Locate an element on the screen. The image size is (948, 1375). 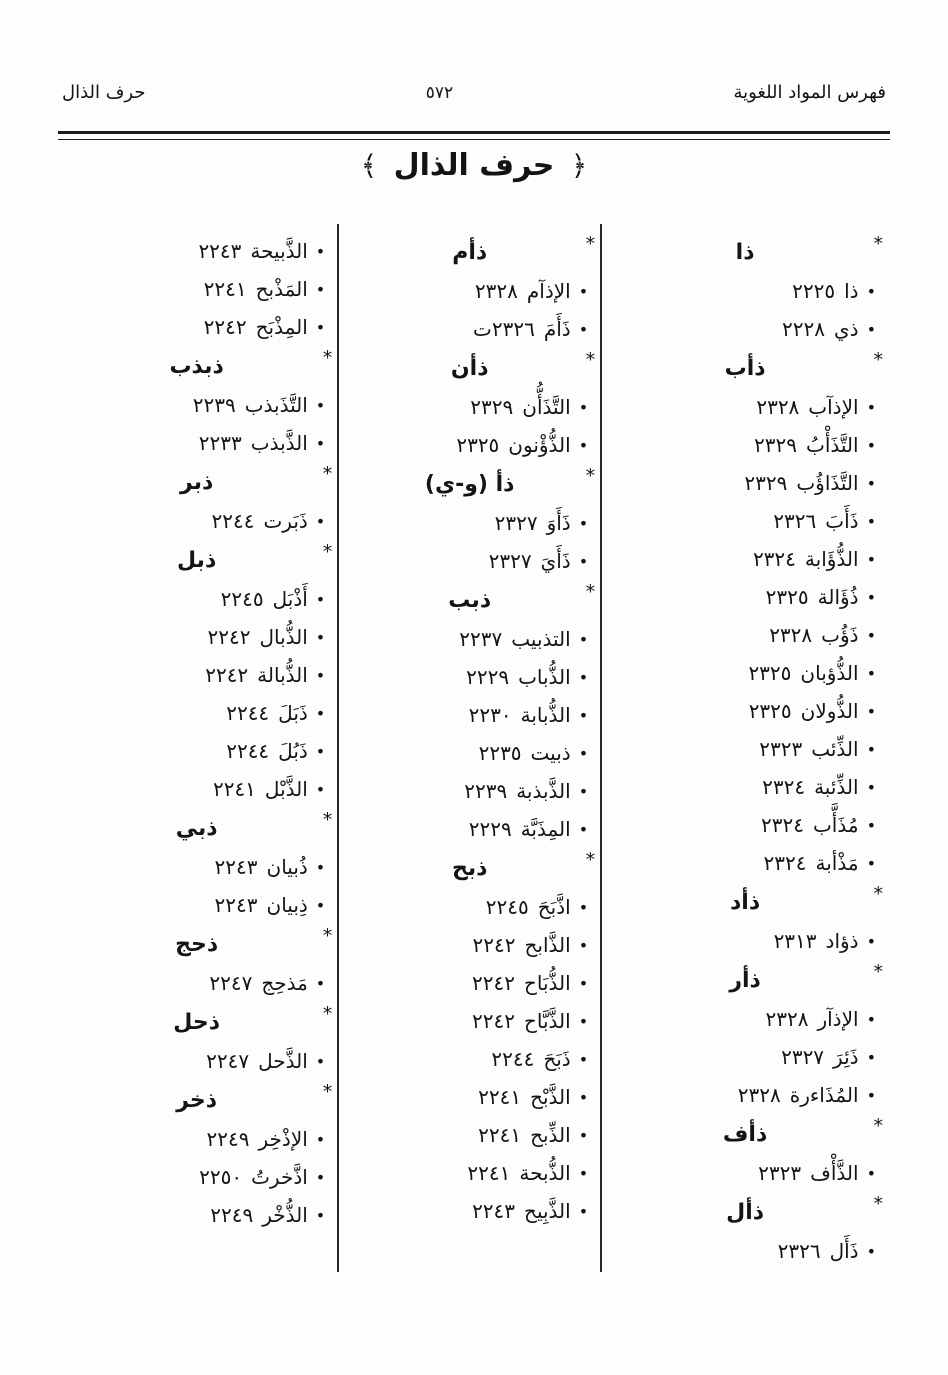
index-entry: • ذبيت ٢٢٣٥ is located at coordinates (469, 753).